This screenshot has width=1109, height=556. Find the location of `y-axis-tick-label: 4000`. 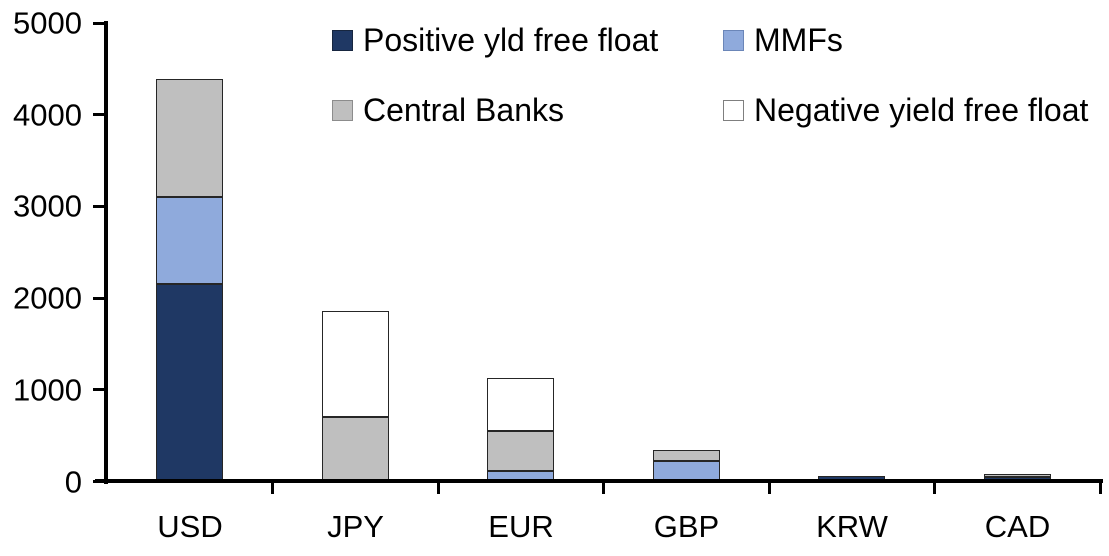

y-axis-tick-label: 4000 is located at coordinates (47, 115).